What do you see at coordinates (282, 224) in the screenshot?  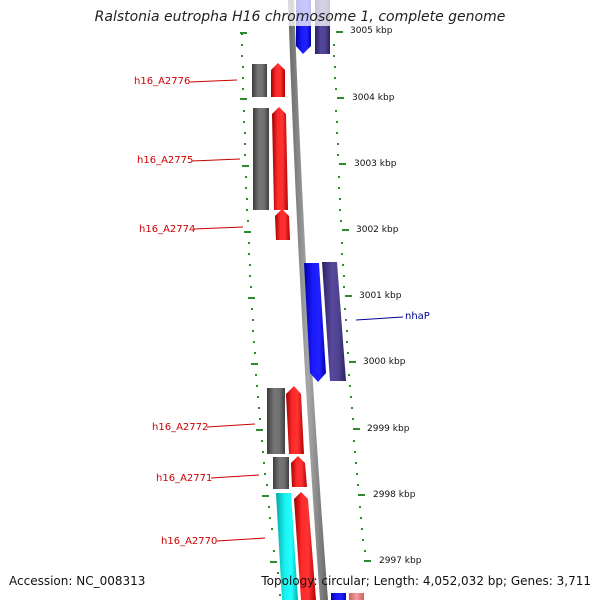 I see `cds-arrow-h16-a2774` at bounding box center [282, 224].